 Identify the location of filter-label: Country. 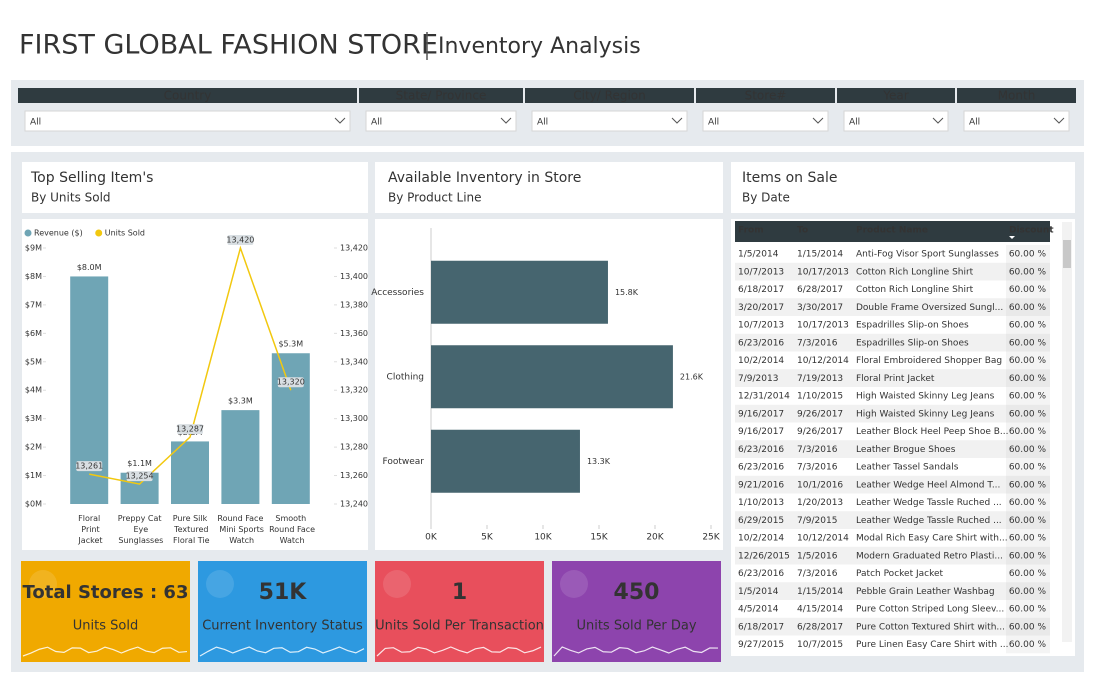
(188, 96).